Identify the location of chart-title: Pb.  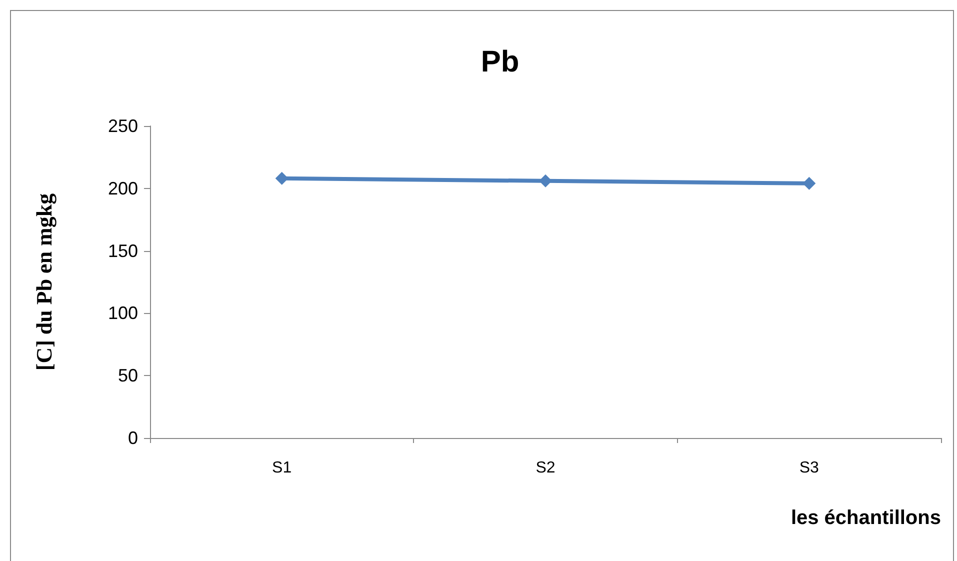
(500, 62).